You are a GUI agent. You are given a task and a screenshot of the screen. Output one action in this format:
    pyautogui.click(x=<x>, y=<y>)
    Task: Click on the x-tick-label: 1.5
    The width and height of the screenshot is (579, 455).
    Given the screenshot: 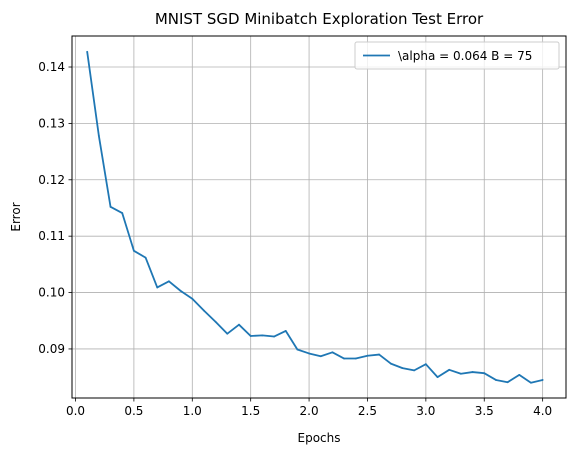 What is the action you would take?
    pyautogui.click(x=250, y=411)
    